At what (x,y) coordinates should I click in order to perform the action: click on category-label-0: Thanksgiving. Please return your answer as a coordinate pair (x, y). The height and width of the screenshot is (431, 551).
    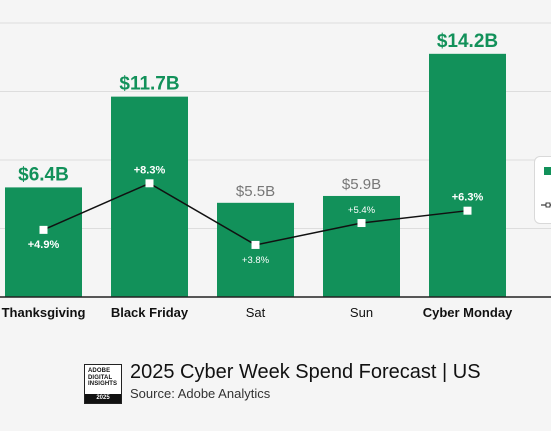
    Looking at the image, I should click on (44, 312).